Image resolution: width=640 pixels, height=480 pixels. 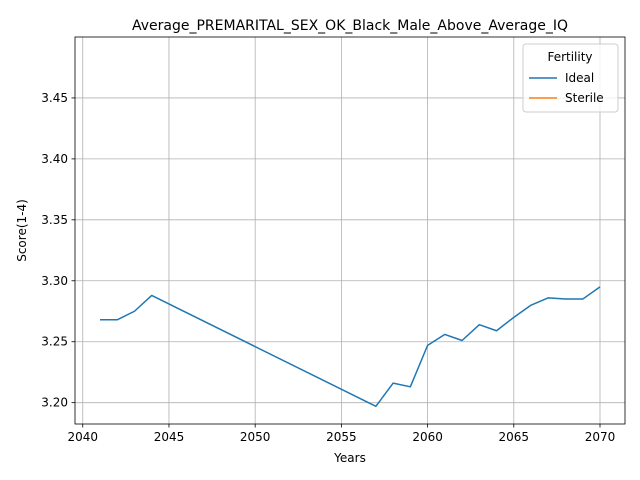 I want to click on y-tick-label: 3.20, so click(x=54, y=403).